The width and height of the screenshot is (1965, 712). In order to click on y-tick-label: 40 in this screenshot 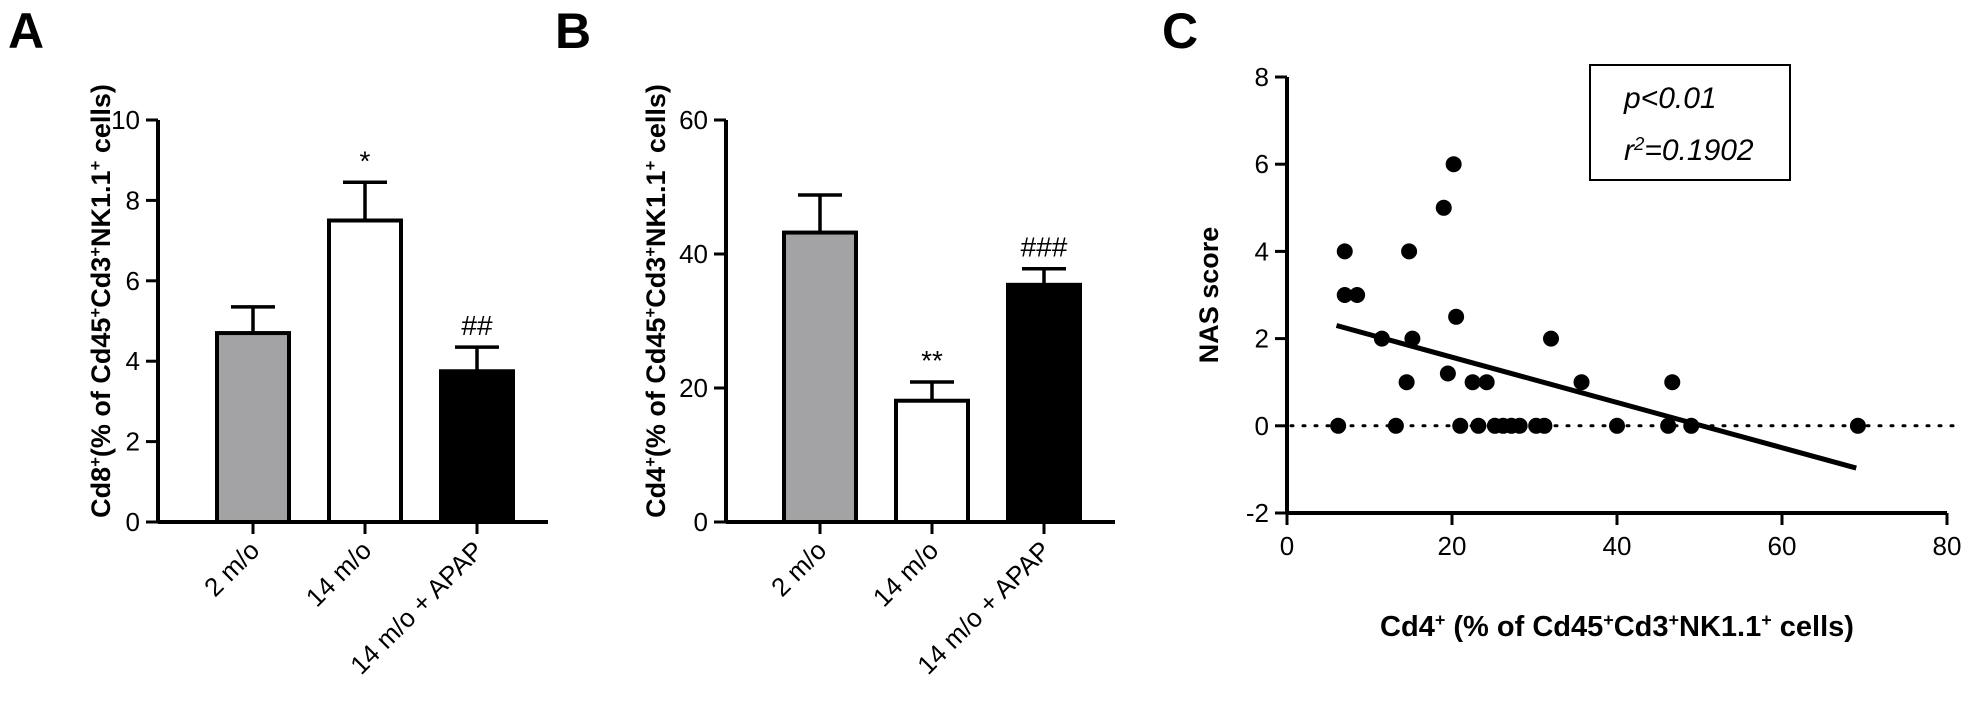, I will do `click(693, 254)`.